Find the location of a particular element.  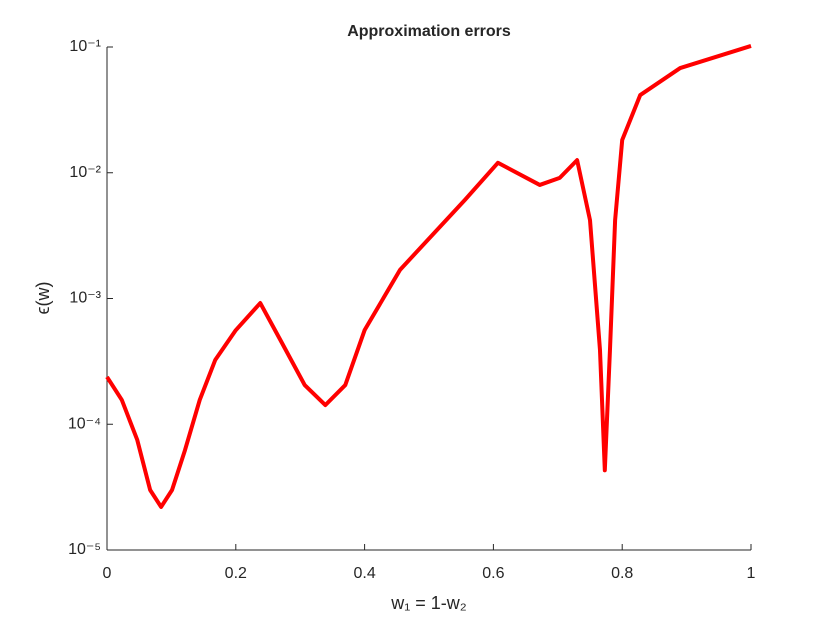

x-tick-label: 0.6 is located at coordinates (493, 573).